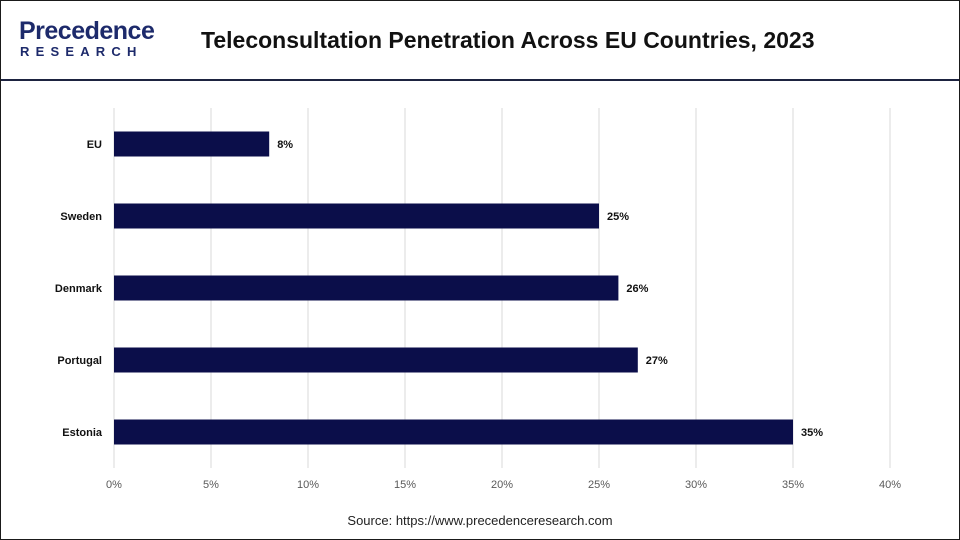 The width and height of the screenshot is (960, 540). What do you see at coordinates (211, 485) in the screenshot?
I see `x-tick-label: 5%` at bounding box center [211, 485].